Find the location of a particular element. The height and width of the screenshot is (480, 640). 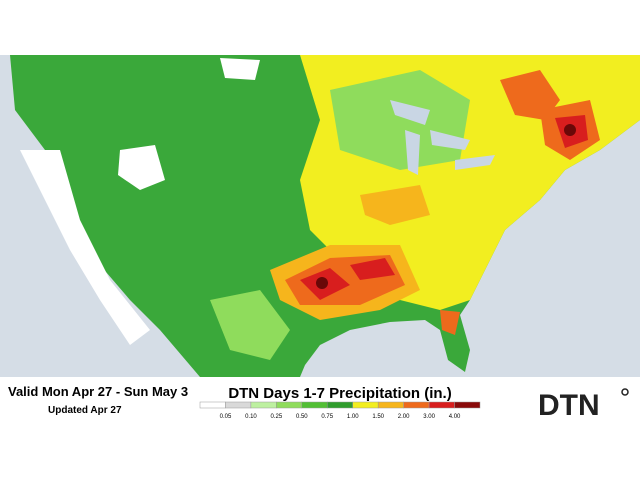

valid-dates: Valid Mon Apr 27 - Sun May 3 is located at coordinates (98, 391).